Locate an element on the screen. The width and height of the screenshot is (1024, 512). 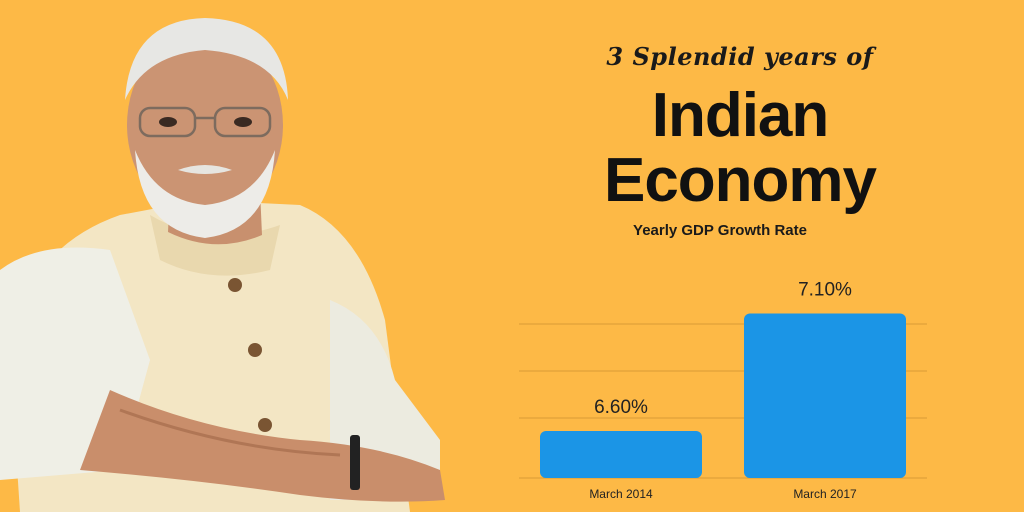
category-label-1: March 2017 is located at coordinates (825, 494).